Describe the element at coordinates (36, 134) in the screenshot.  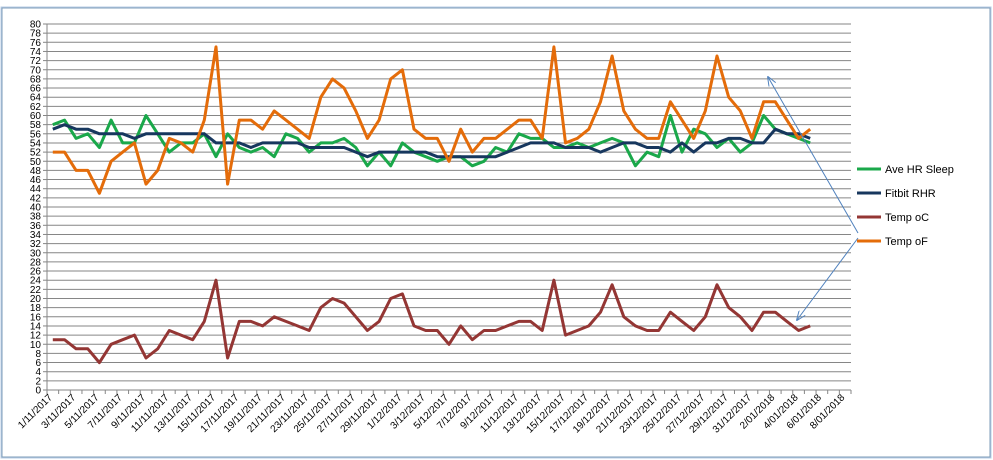
I see `y-tick-label: 56` at that location.